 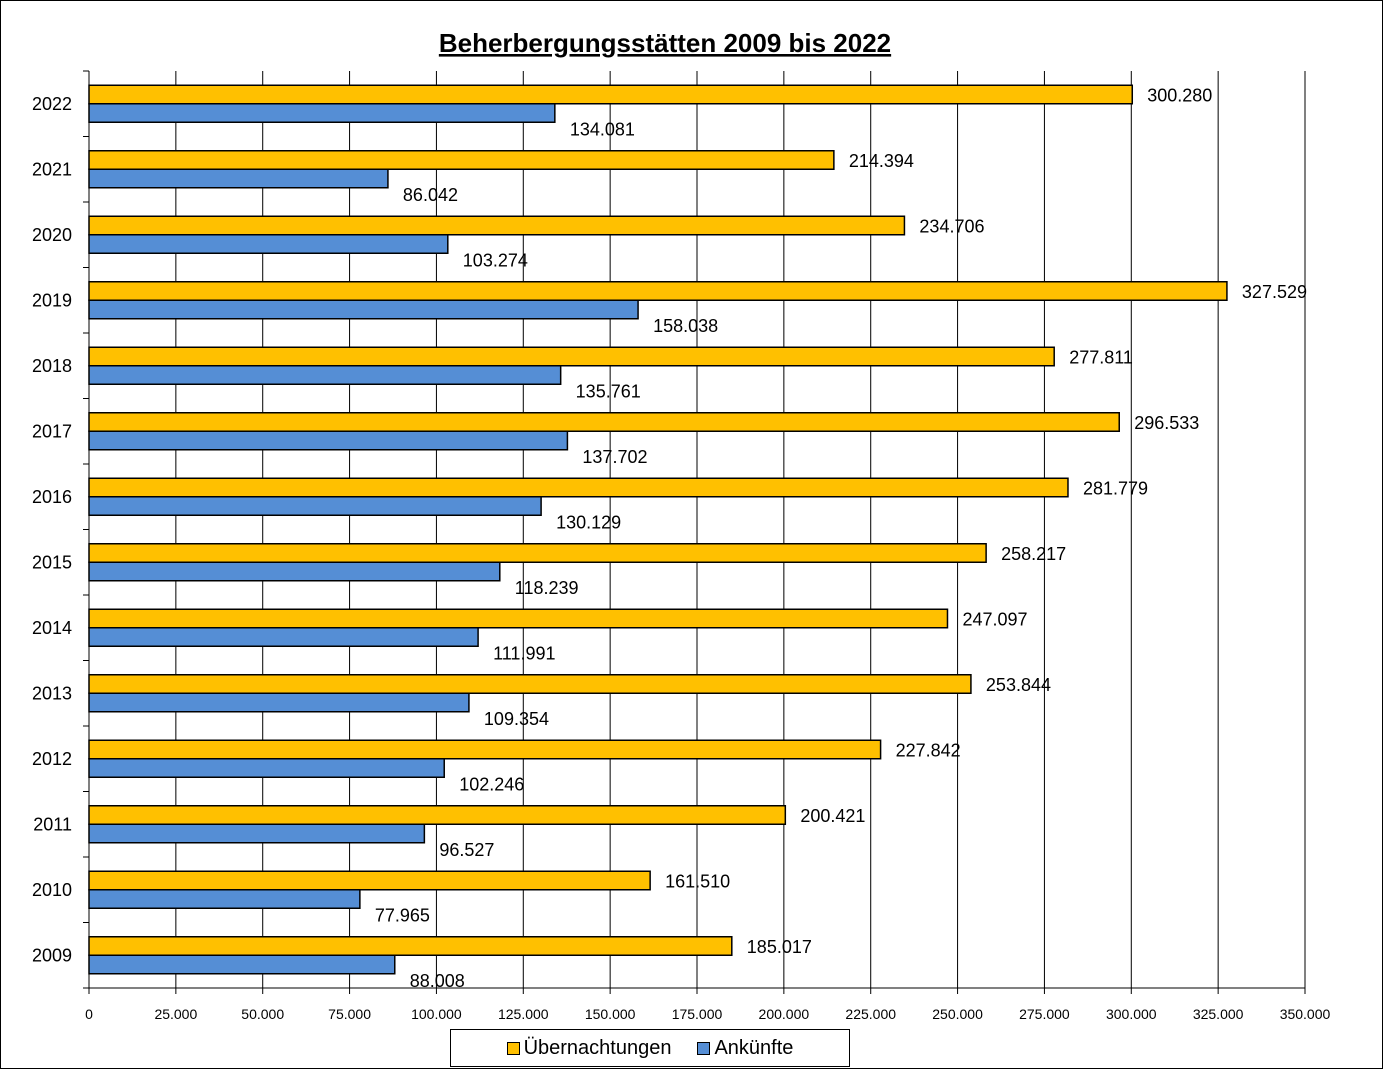 What do you see at coordinates (994, 620) in the screenshot?
I see `data-label-uebernachtungen: 247.097` at bounding box center [994, 620].